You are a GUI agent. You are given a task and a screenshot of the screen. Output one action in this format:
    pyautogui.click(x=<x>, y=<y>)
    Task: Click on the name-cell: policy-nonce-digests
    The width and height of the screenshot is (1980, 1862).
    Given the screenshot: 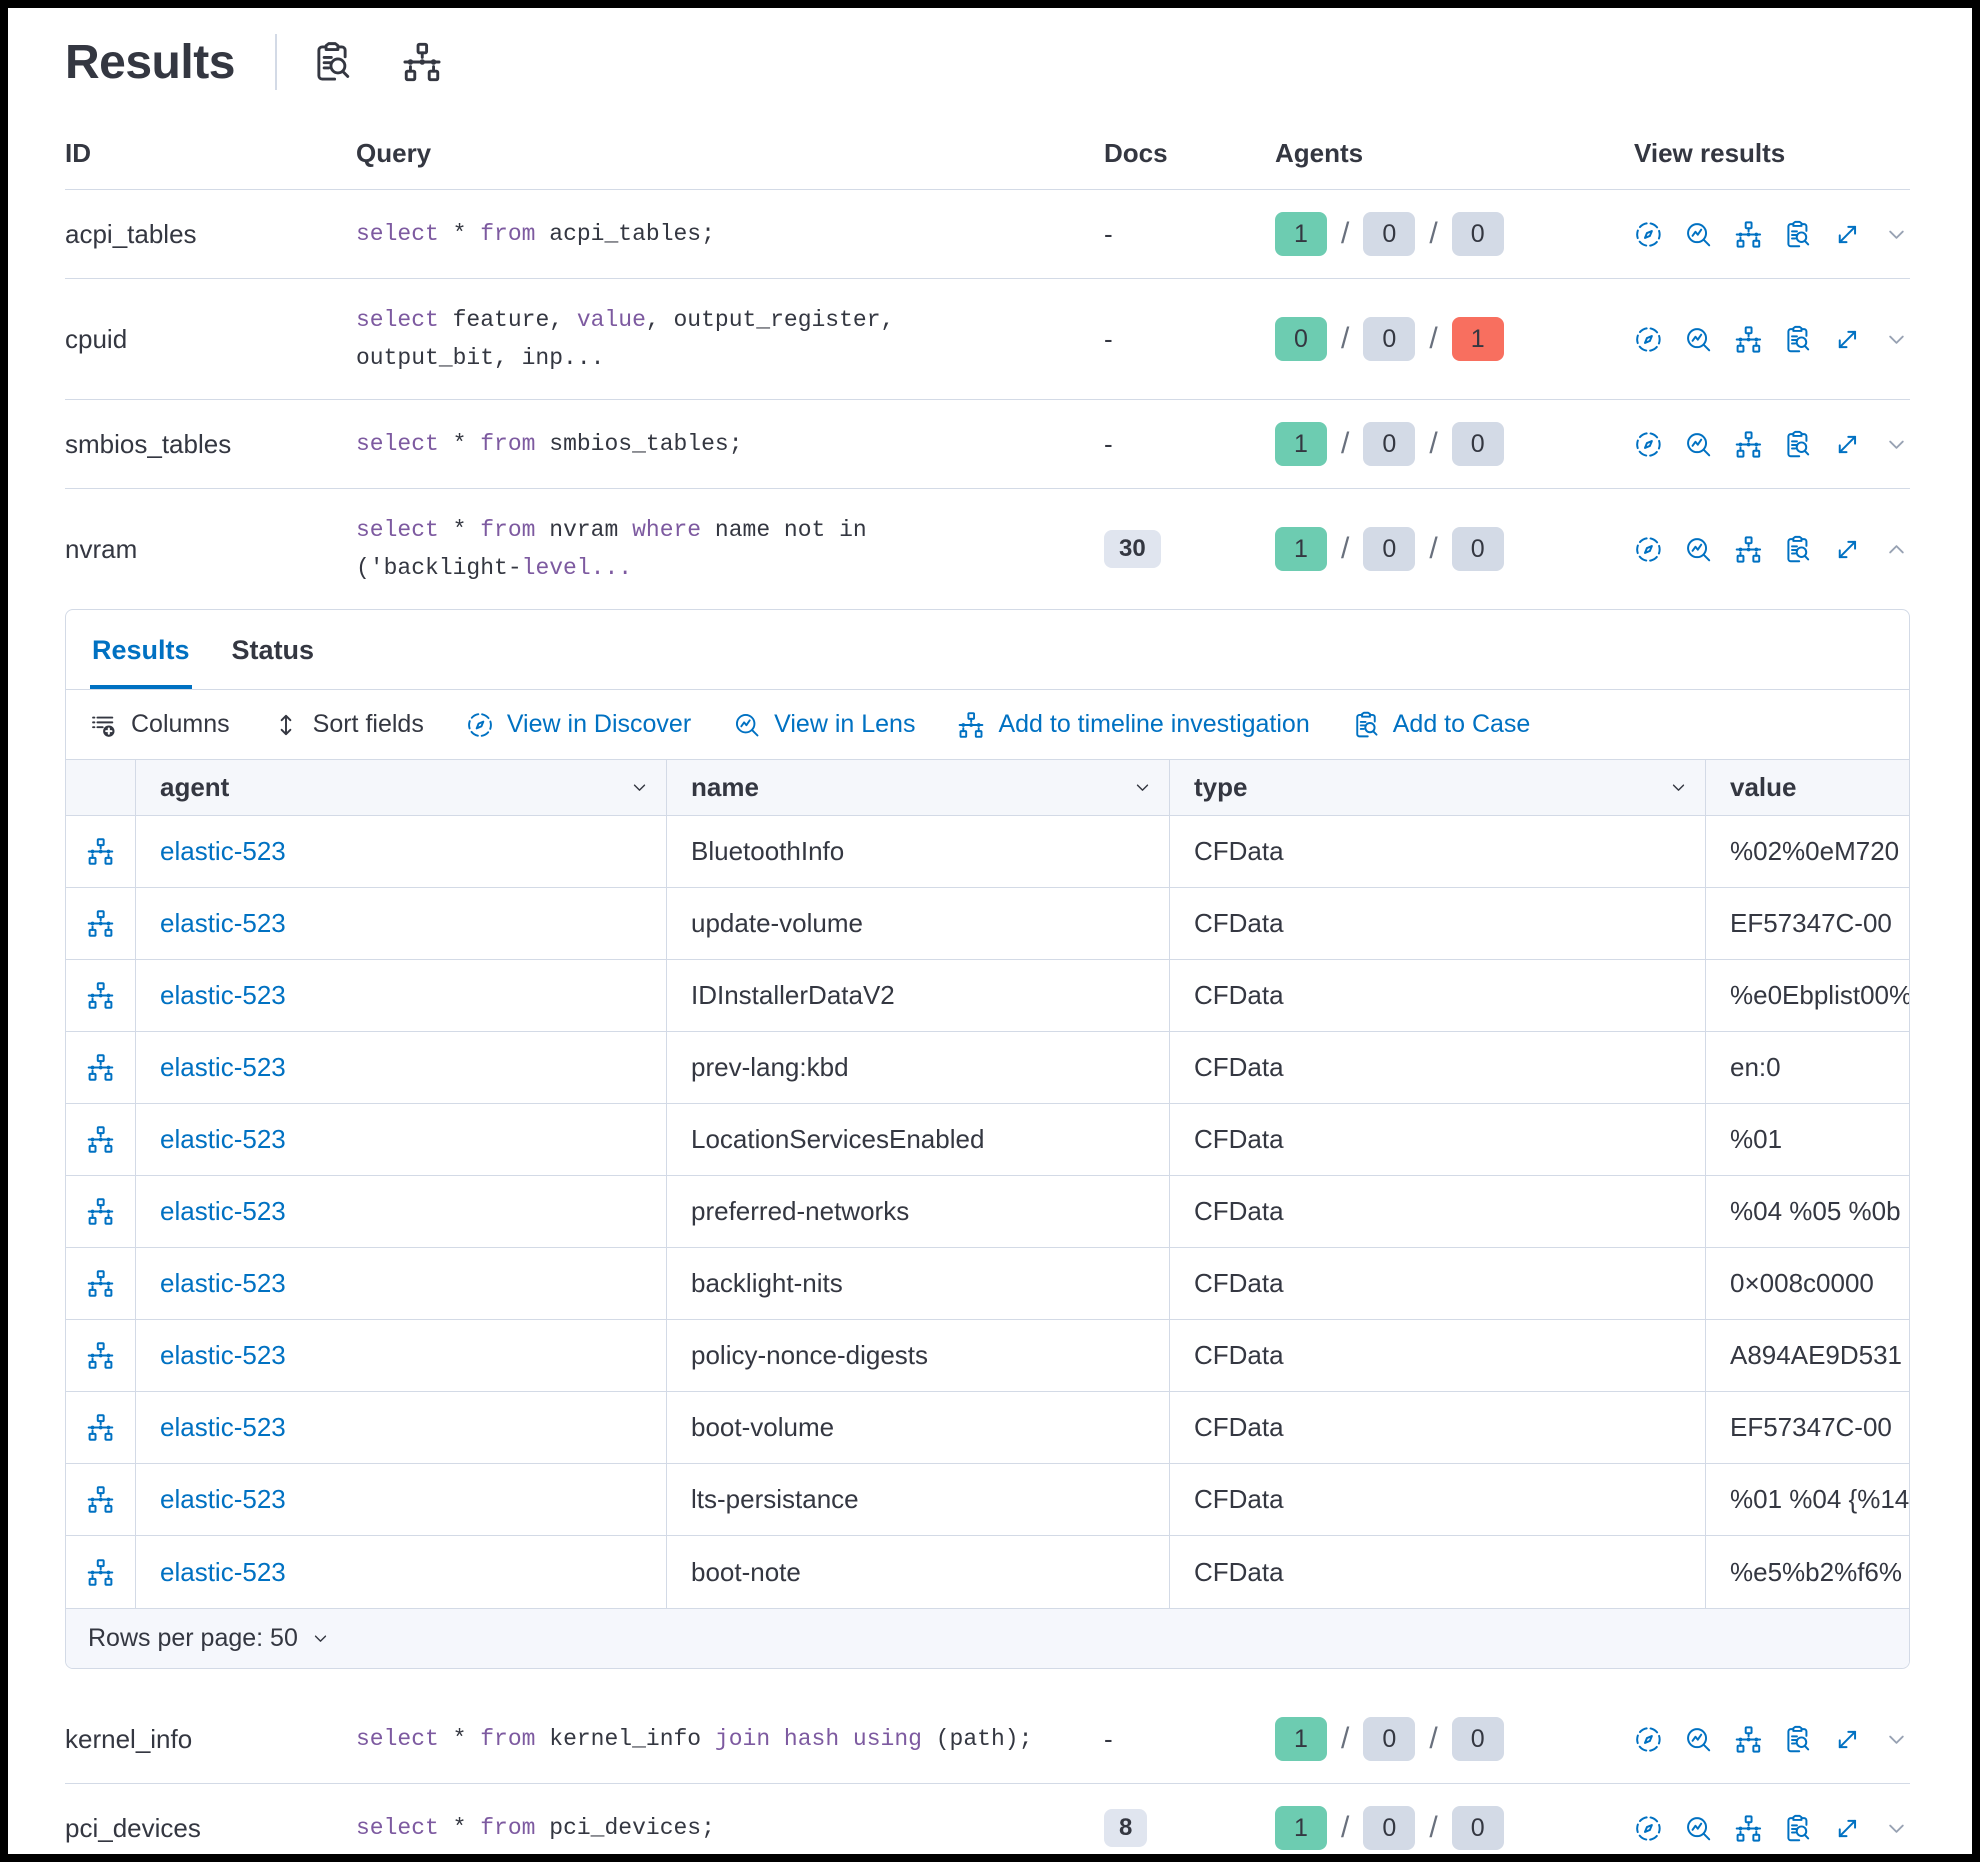 What is the action you would take?
    pyautogui.click(x=917, y=1355)
    